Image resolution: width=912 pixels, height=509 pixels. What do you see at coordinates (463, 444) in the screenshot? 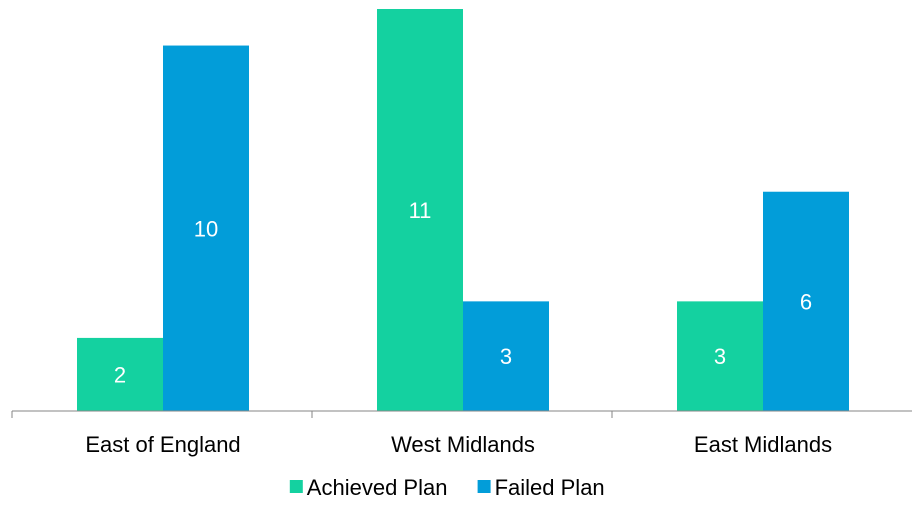
I see `x-tick-label-west-midlands: West Midlands` at bounding box center [463, 444].